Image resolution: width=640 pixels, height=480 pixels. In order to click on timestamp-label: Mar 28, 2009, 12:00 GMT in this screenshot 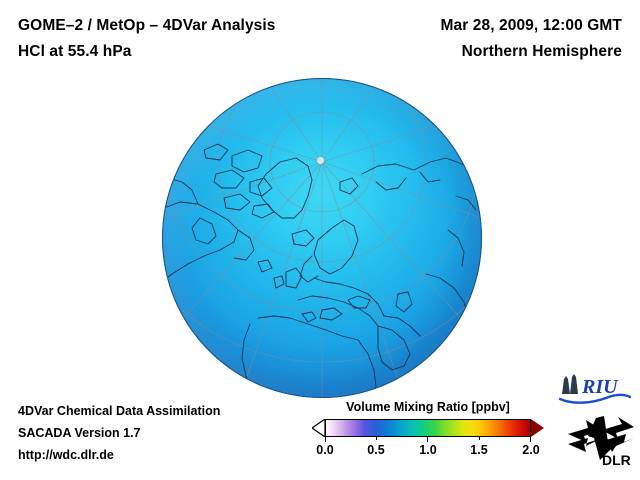, I will do `click(531, 25)`.